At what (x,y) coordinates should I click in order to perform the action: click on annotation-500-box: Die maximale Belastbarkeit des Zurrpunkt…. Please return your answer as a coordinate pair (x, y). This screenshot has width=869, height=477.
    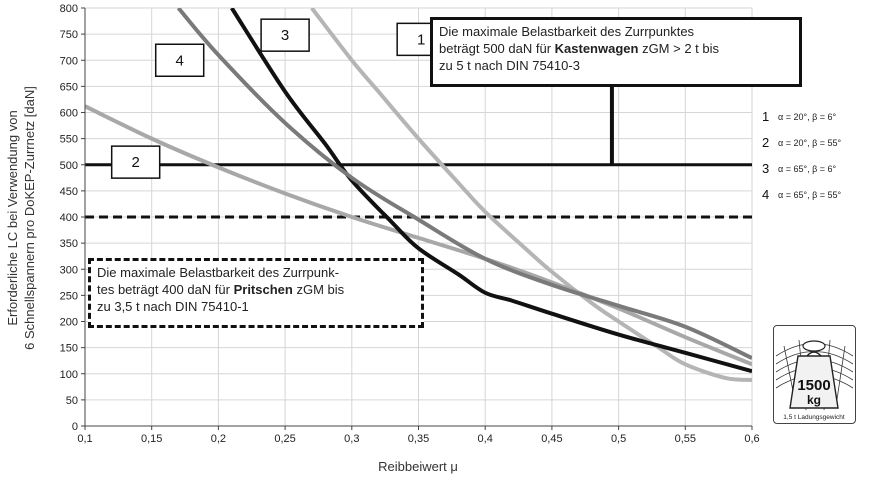
    Looking at the image, I should click on (616, 52).